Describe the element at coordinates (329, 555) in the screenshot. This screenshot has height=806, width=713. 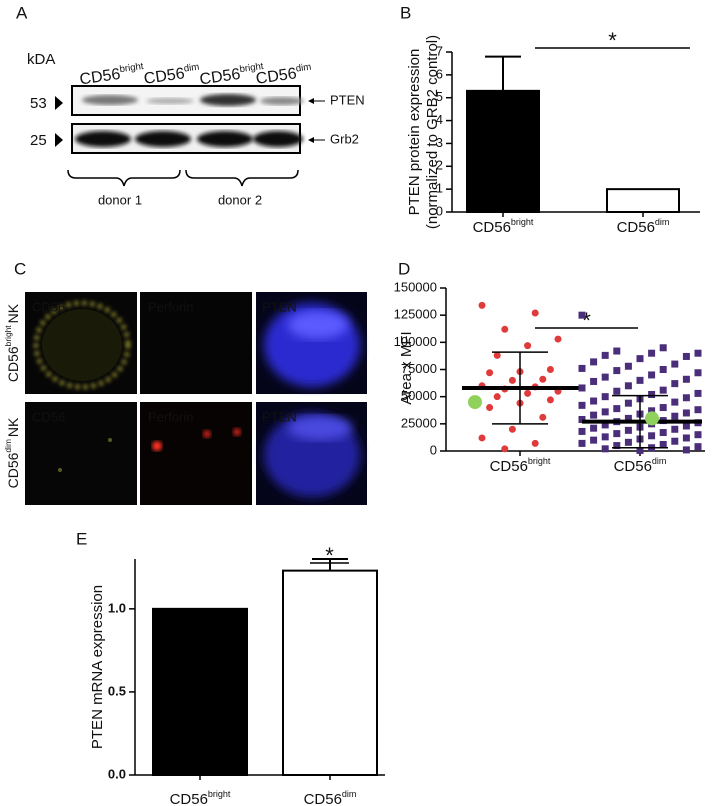
I see `significance-label: *` at that location.